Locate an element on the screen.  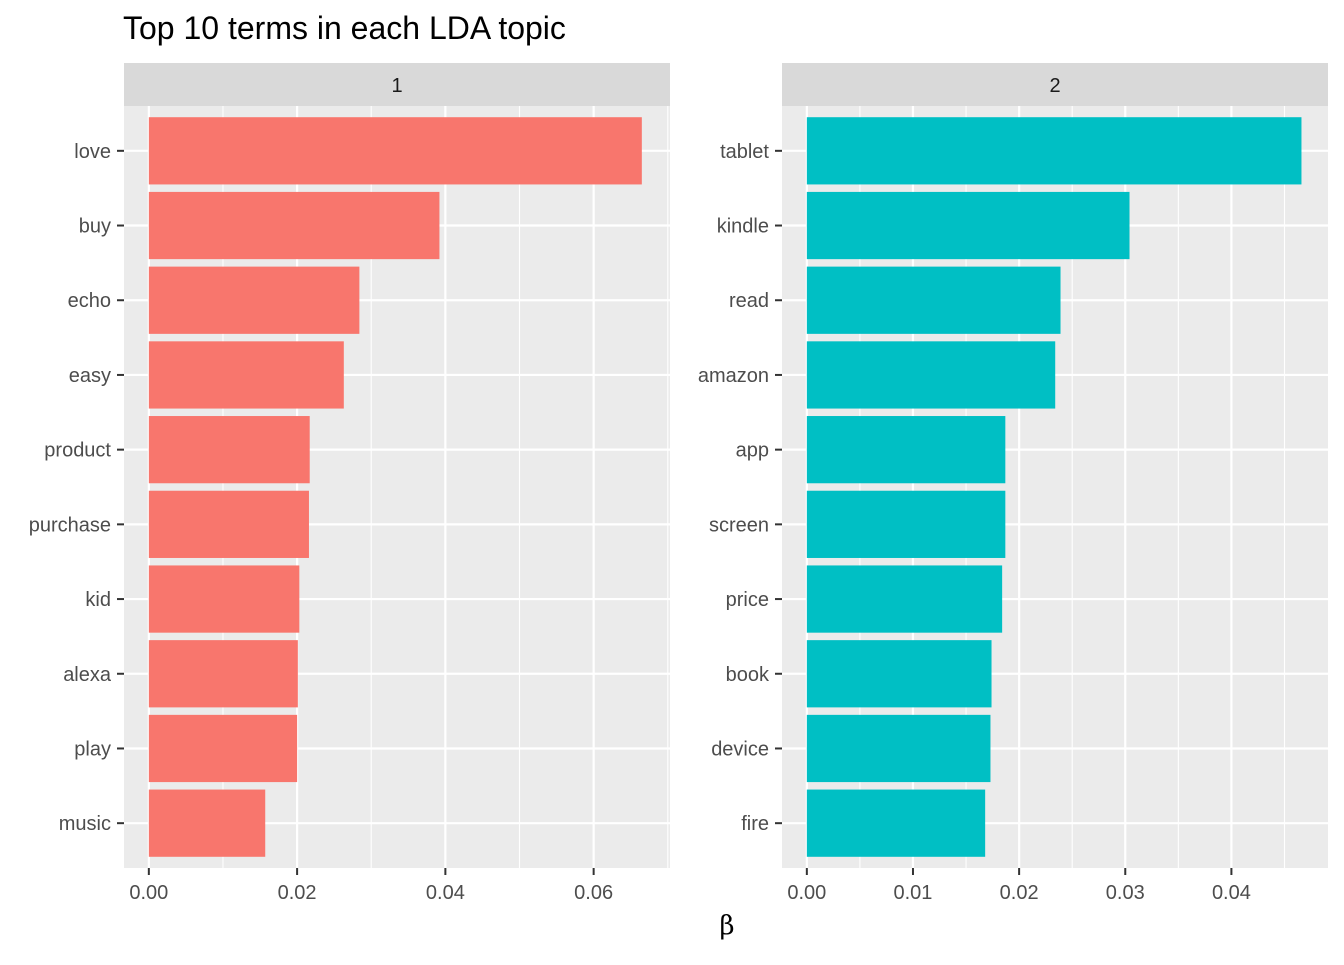
bar-screen is located at coordinates (906, 524).